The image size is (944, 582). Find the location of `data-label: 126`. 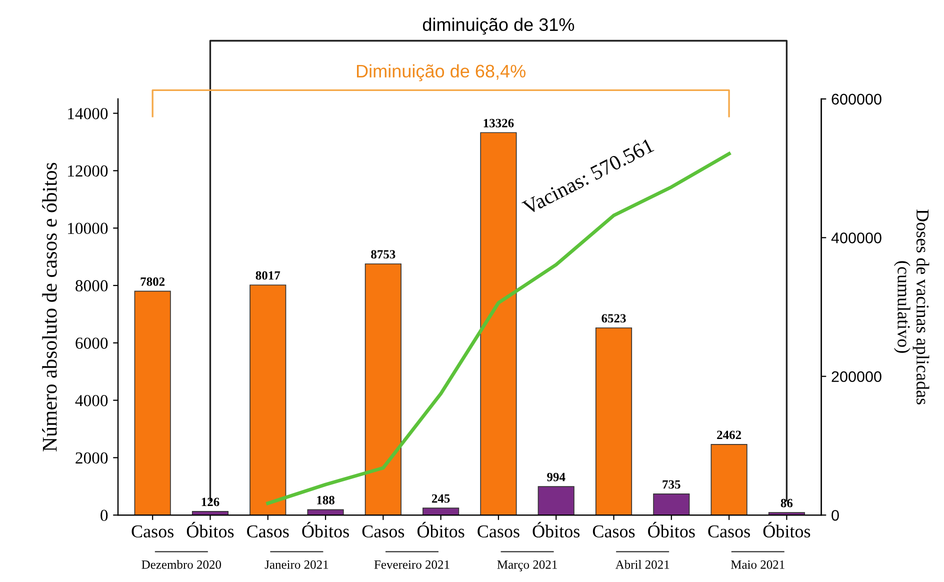

data-label: 126 is located at coordinates (211, 502).